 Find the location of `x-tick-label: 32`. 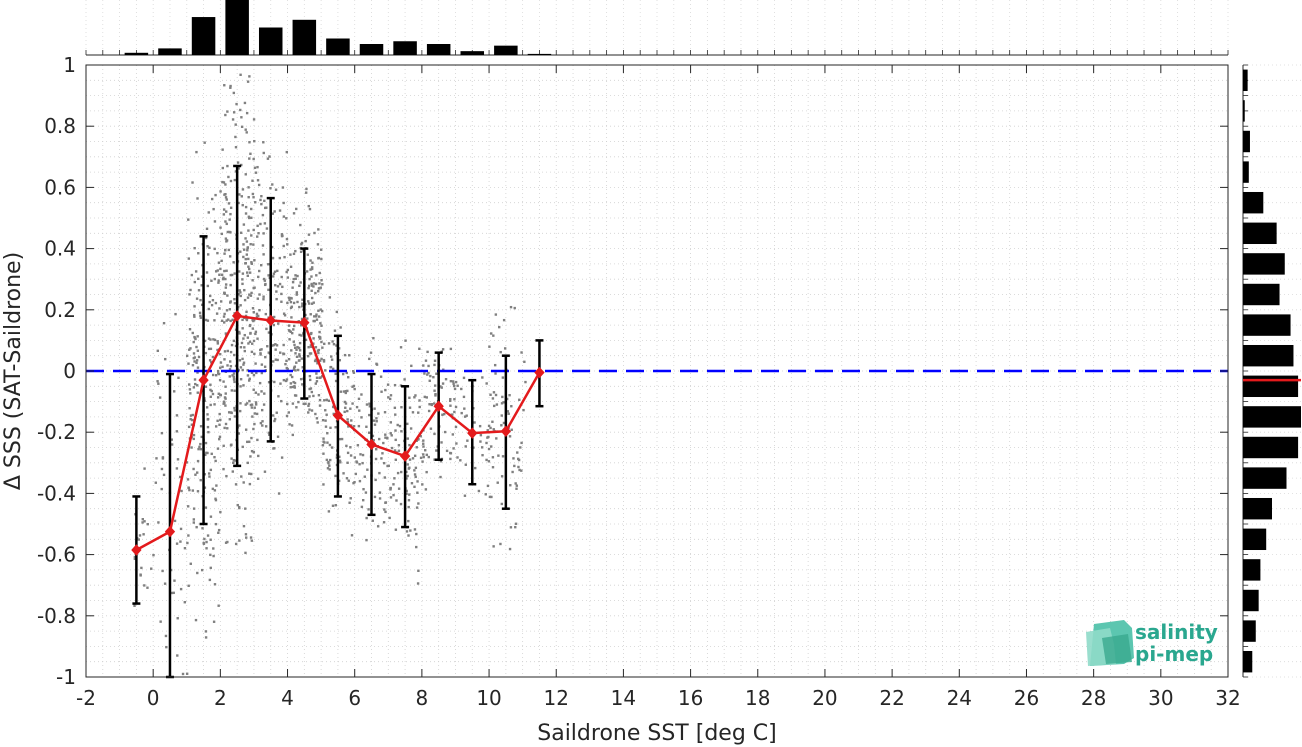

x-tick-label: 32 is located at coordinates (1227, 698).